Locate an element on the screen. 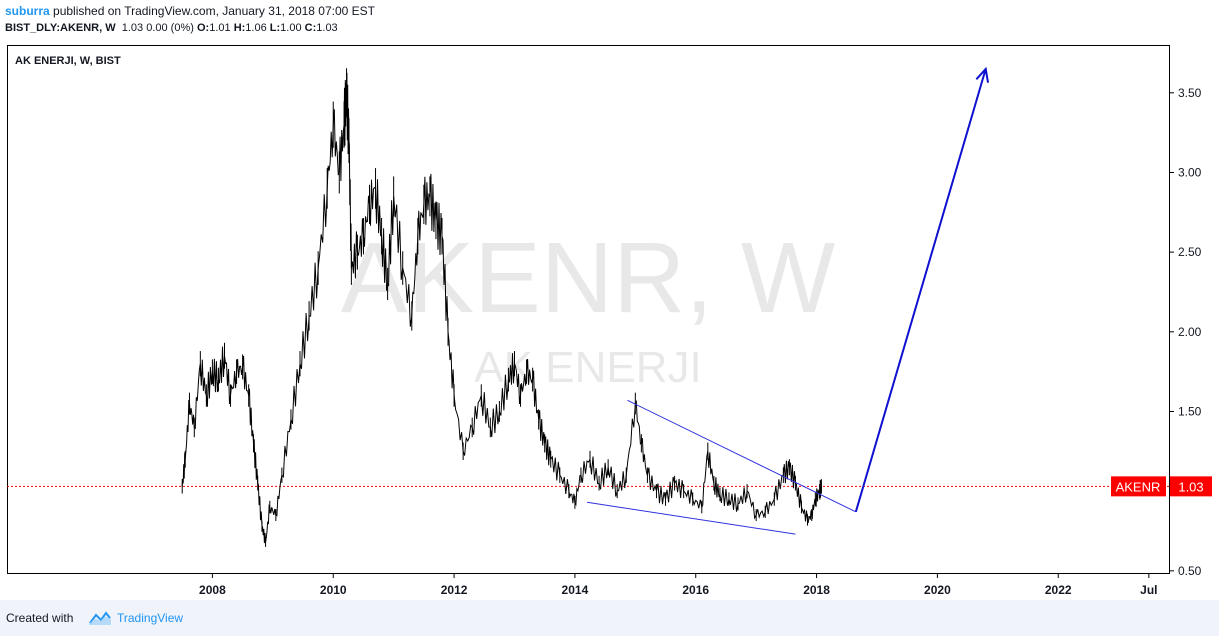  last-value-symbol: AKENR is located at coordinates (1138, 486).